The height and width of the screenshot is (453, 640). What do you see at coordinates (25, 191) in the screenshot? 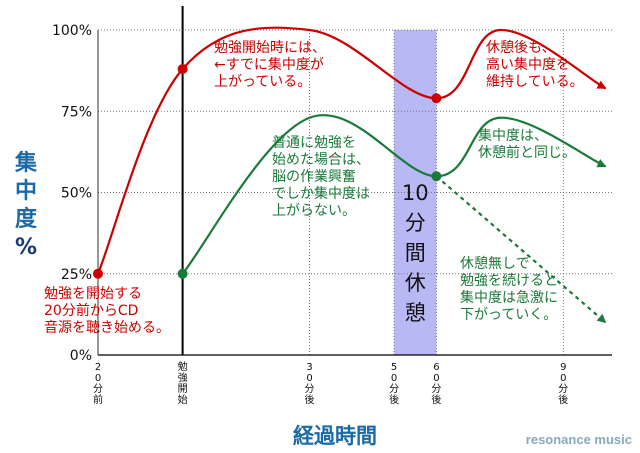
I see `y-axis-label-char: 中` at bounding box center [25, 191].